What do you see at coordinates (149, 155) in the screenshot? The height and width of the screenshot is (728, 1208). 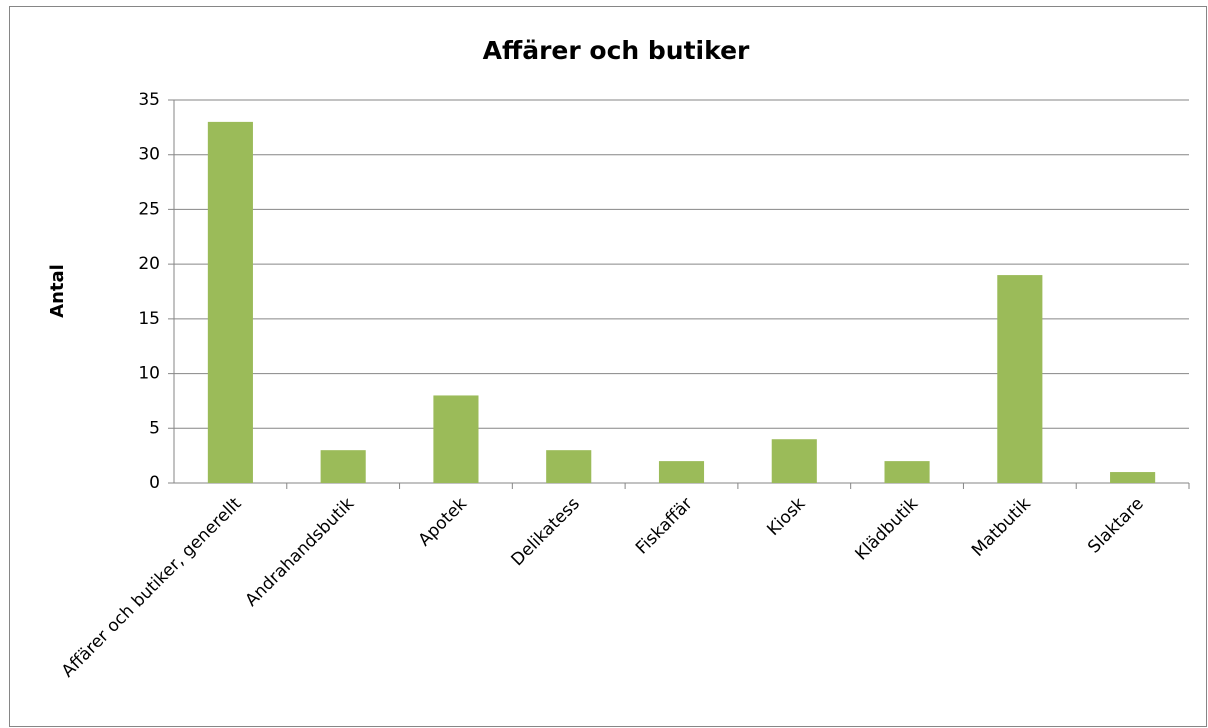 I see `y-tick-label: 30` at bounding box center [149, 155].